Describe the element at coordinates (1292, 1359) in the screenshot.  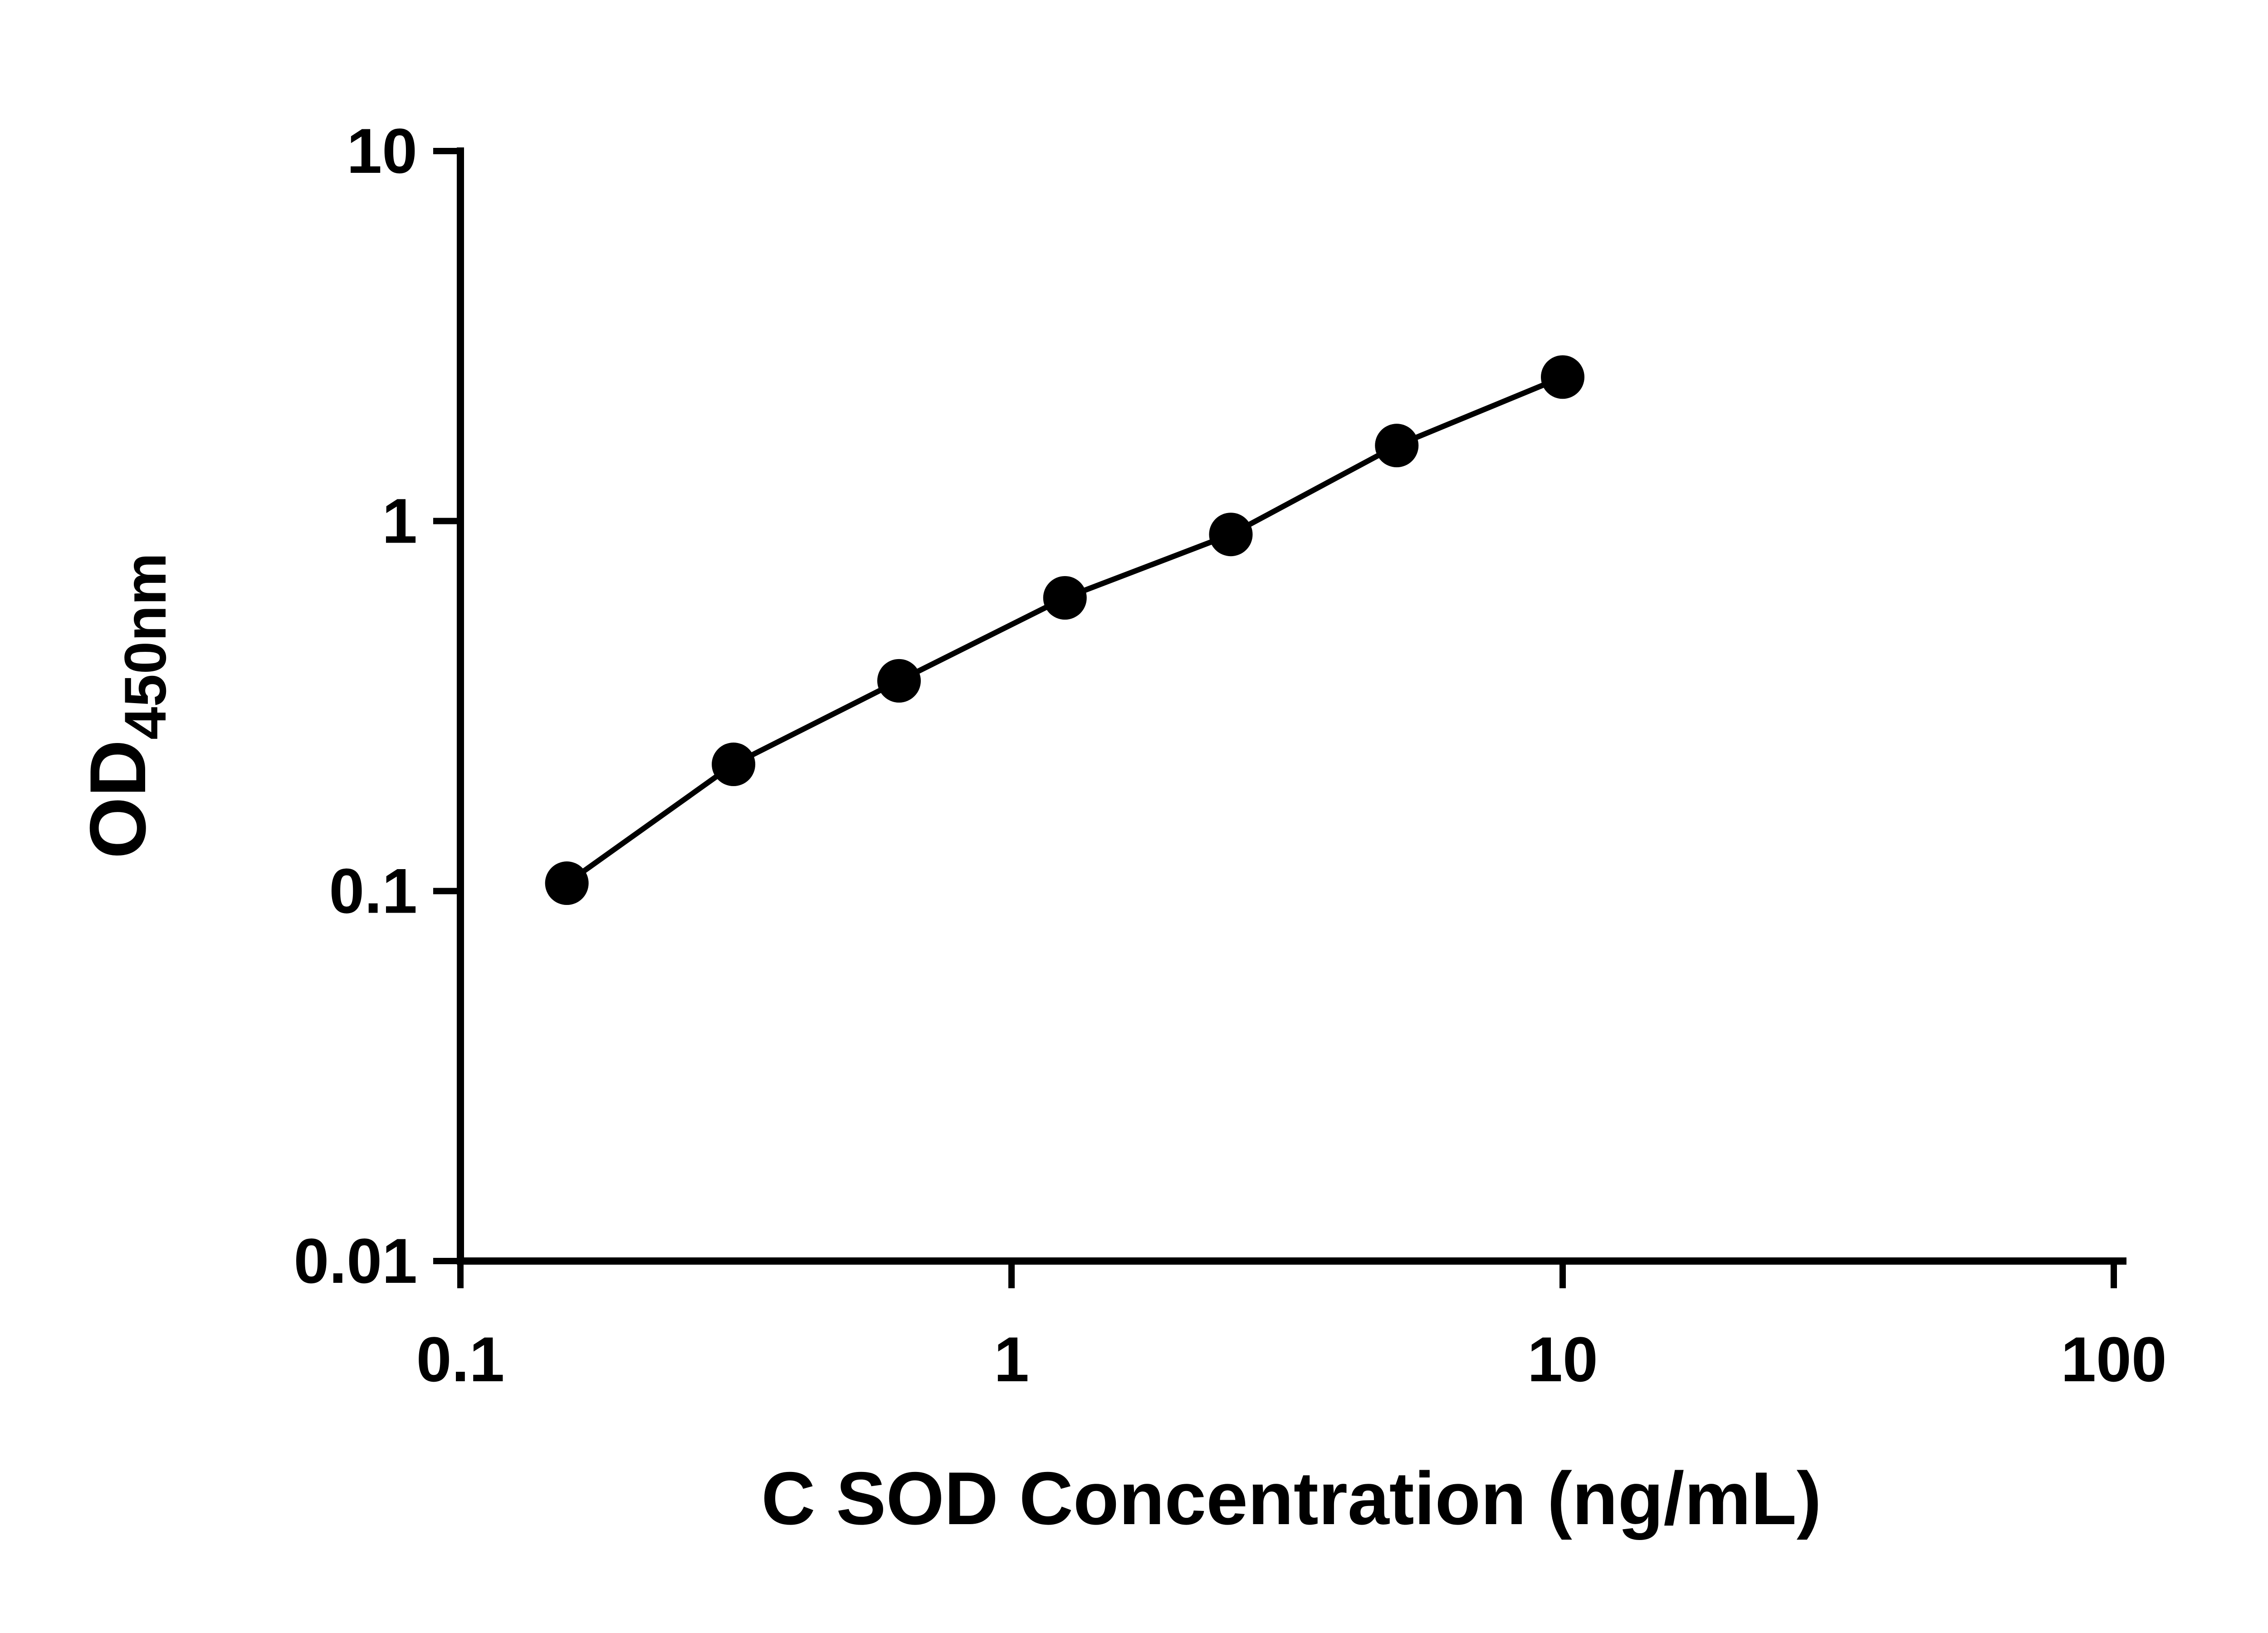
I see `x-tick-labels: 0.1 1 10 100` at that location.